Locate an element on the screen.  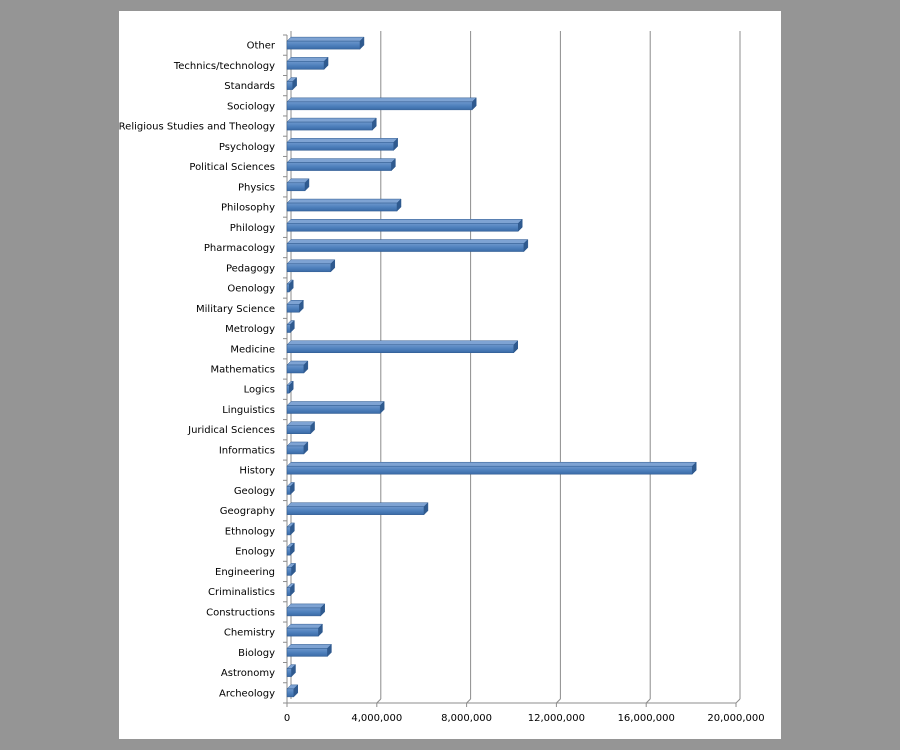
category-label: Standards is located at coordinates (249, 86).